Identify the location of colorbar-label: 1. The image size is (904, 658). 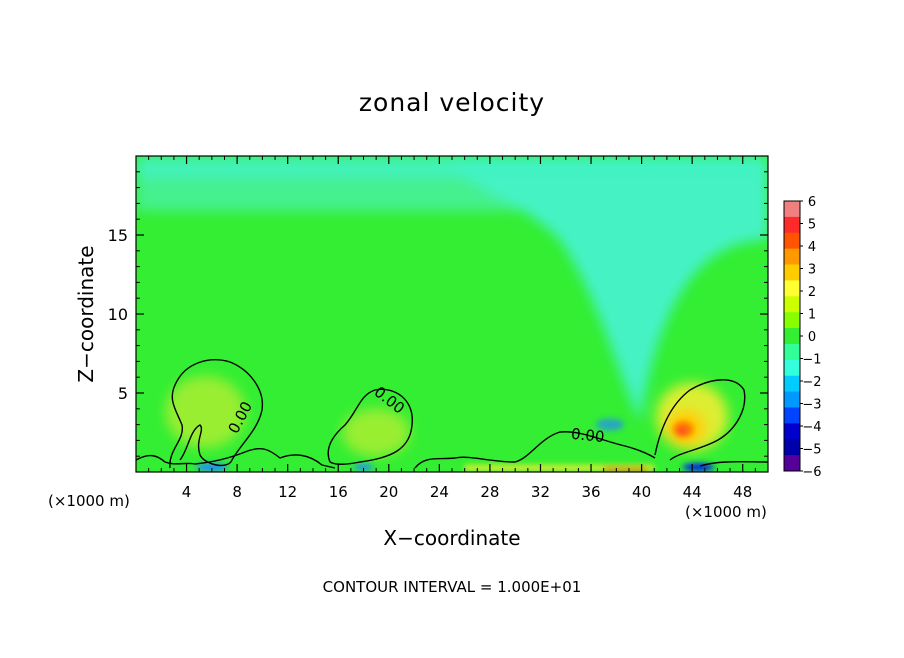
(812, 315).